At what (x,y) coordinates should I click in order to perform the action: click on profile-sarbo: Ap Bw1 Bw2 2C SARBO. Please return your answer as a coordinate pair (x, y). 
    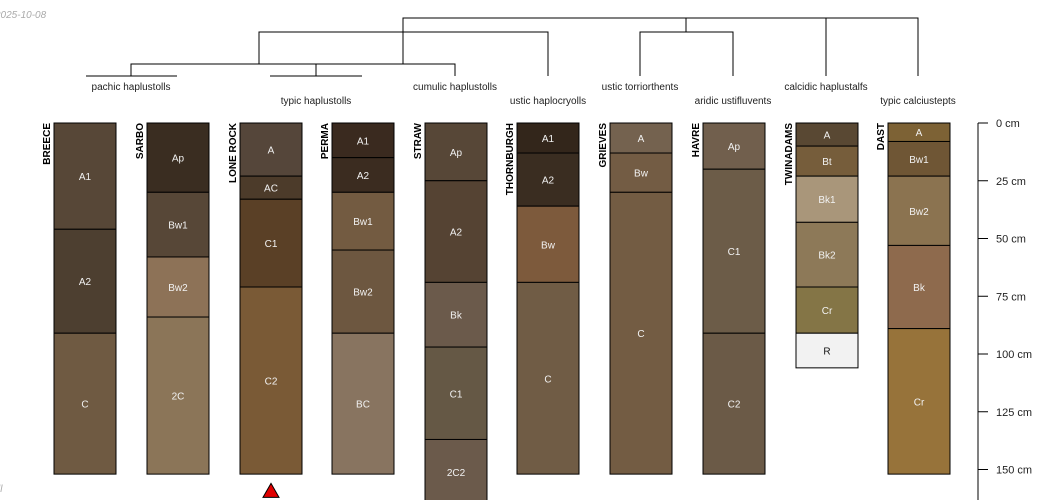
    Looking at the image, I should click on (172, 298).